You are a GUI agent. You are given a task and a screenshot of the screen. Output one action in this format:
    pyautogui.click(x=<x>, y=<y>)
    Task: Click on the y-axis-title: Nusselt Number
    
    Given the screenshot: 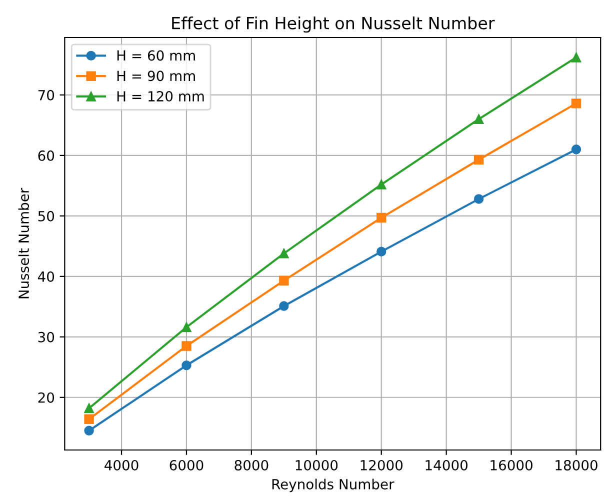 What is the action you would take?
    pyautogui.click(x=24, y=243)
    